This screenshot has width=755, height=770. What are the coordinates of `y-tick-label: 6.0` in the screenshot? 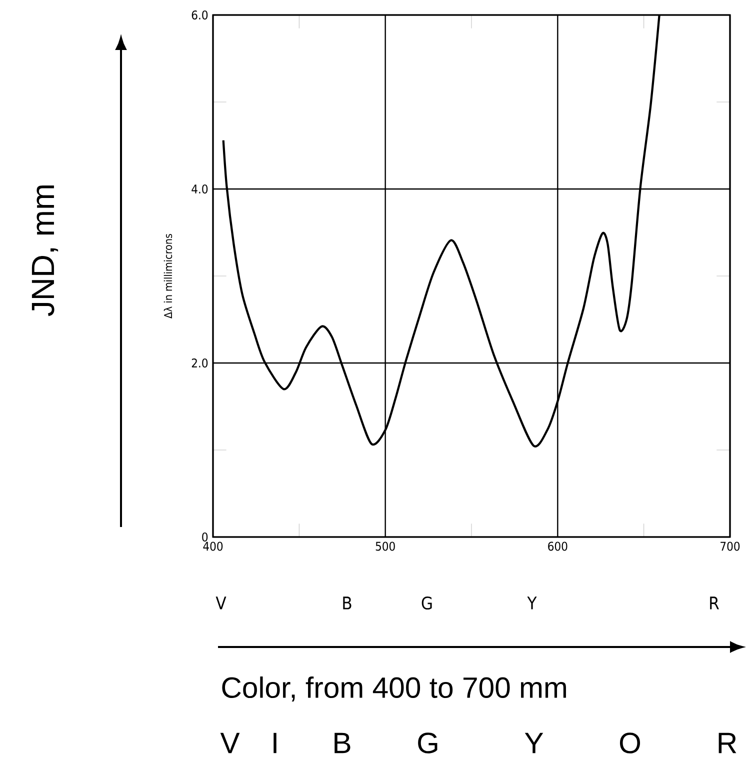 It's located at (200, 15).